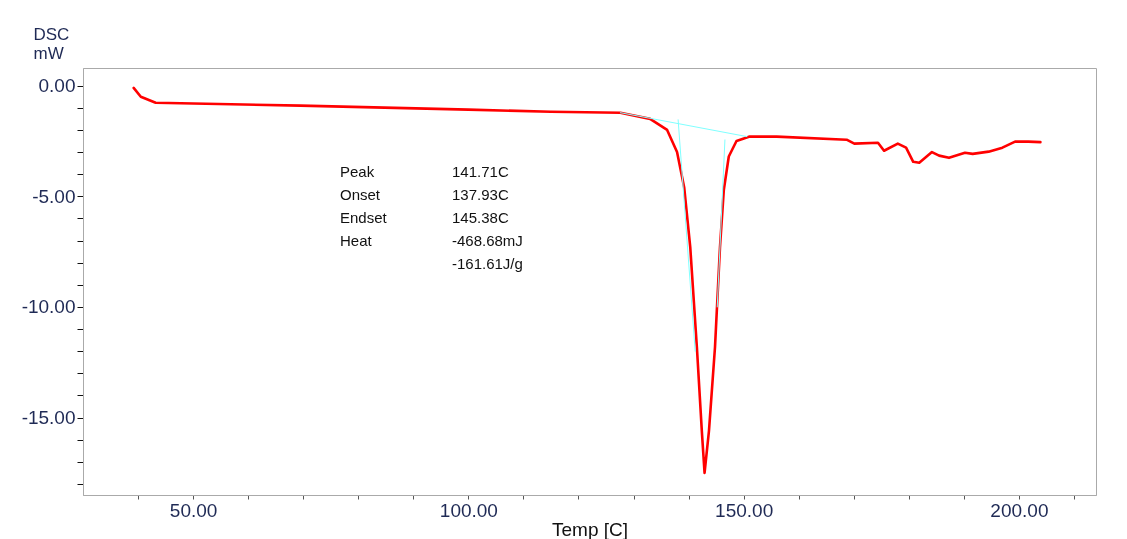  What do you see at coordinates (48, 307) in the screenshot?
I see `y-tick-label: -10.00` at bounding box center [48, 307].